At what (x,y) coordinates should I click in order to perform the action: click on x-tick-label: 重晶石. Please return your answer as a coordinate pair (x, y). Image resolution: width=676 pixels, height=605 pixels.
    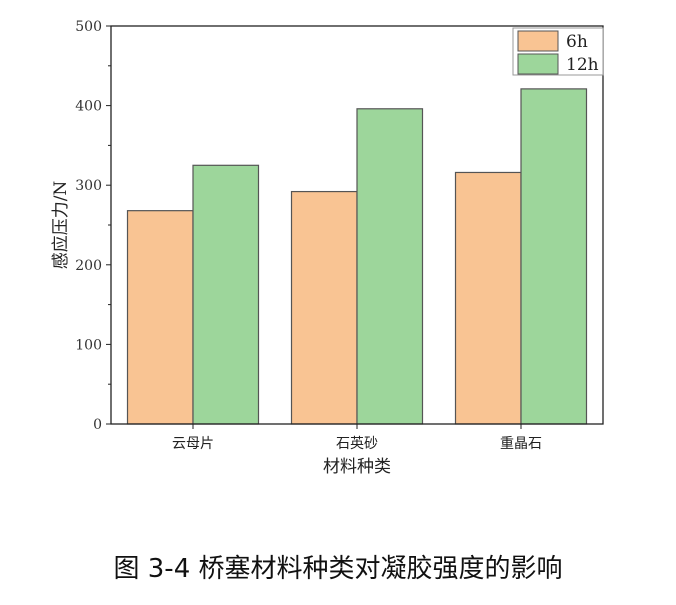
    Looking at the image, I should click on (521, 444).